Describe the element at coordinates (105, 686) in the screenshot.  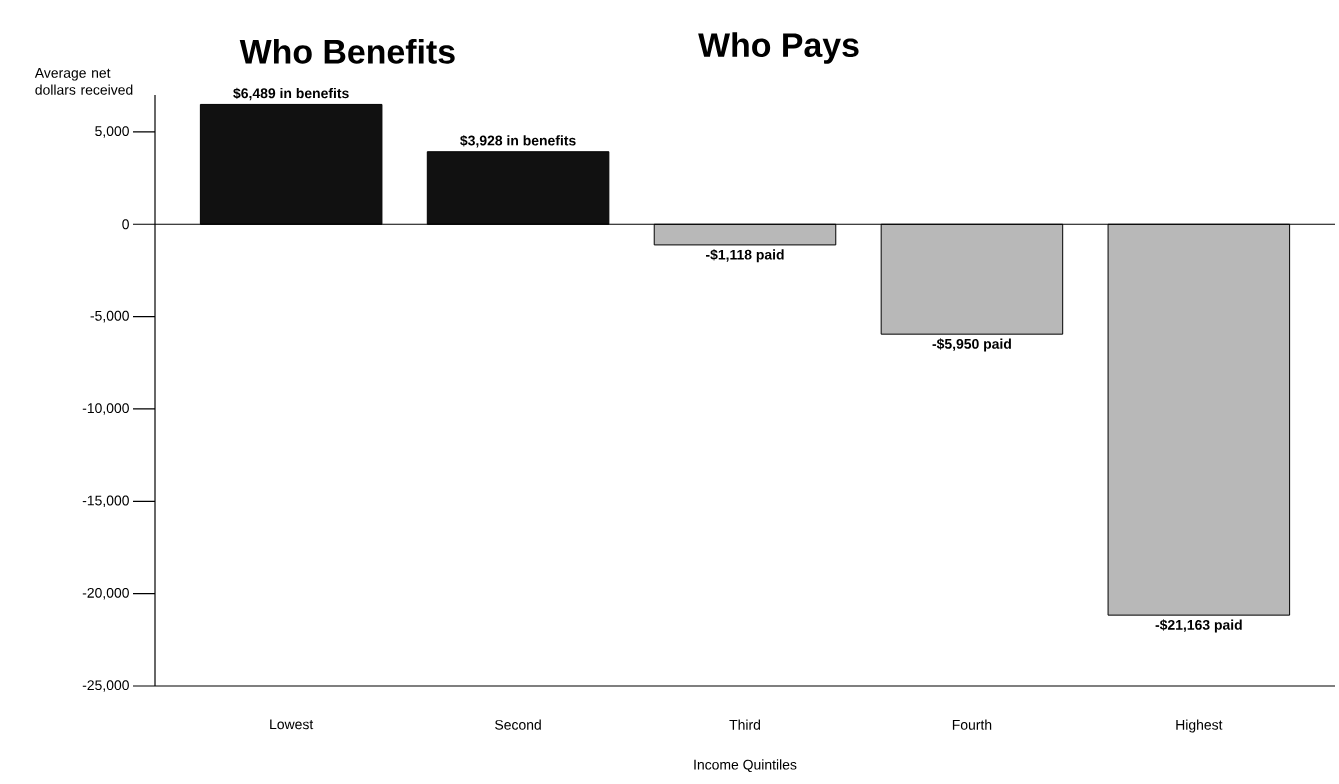
I see `y-tick-label: -25,000` at that location.